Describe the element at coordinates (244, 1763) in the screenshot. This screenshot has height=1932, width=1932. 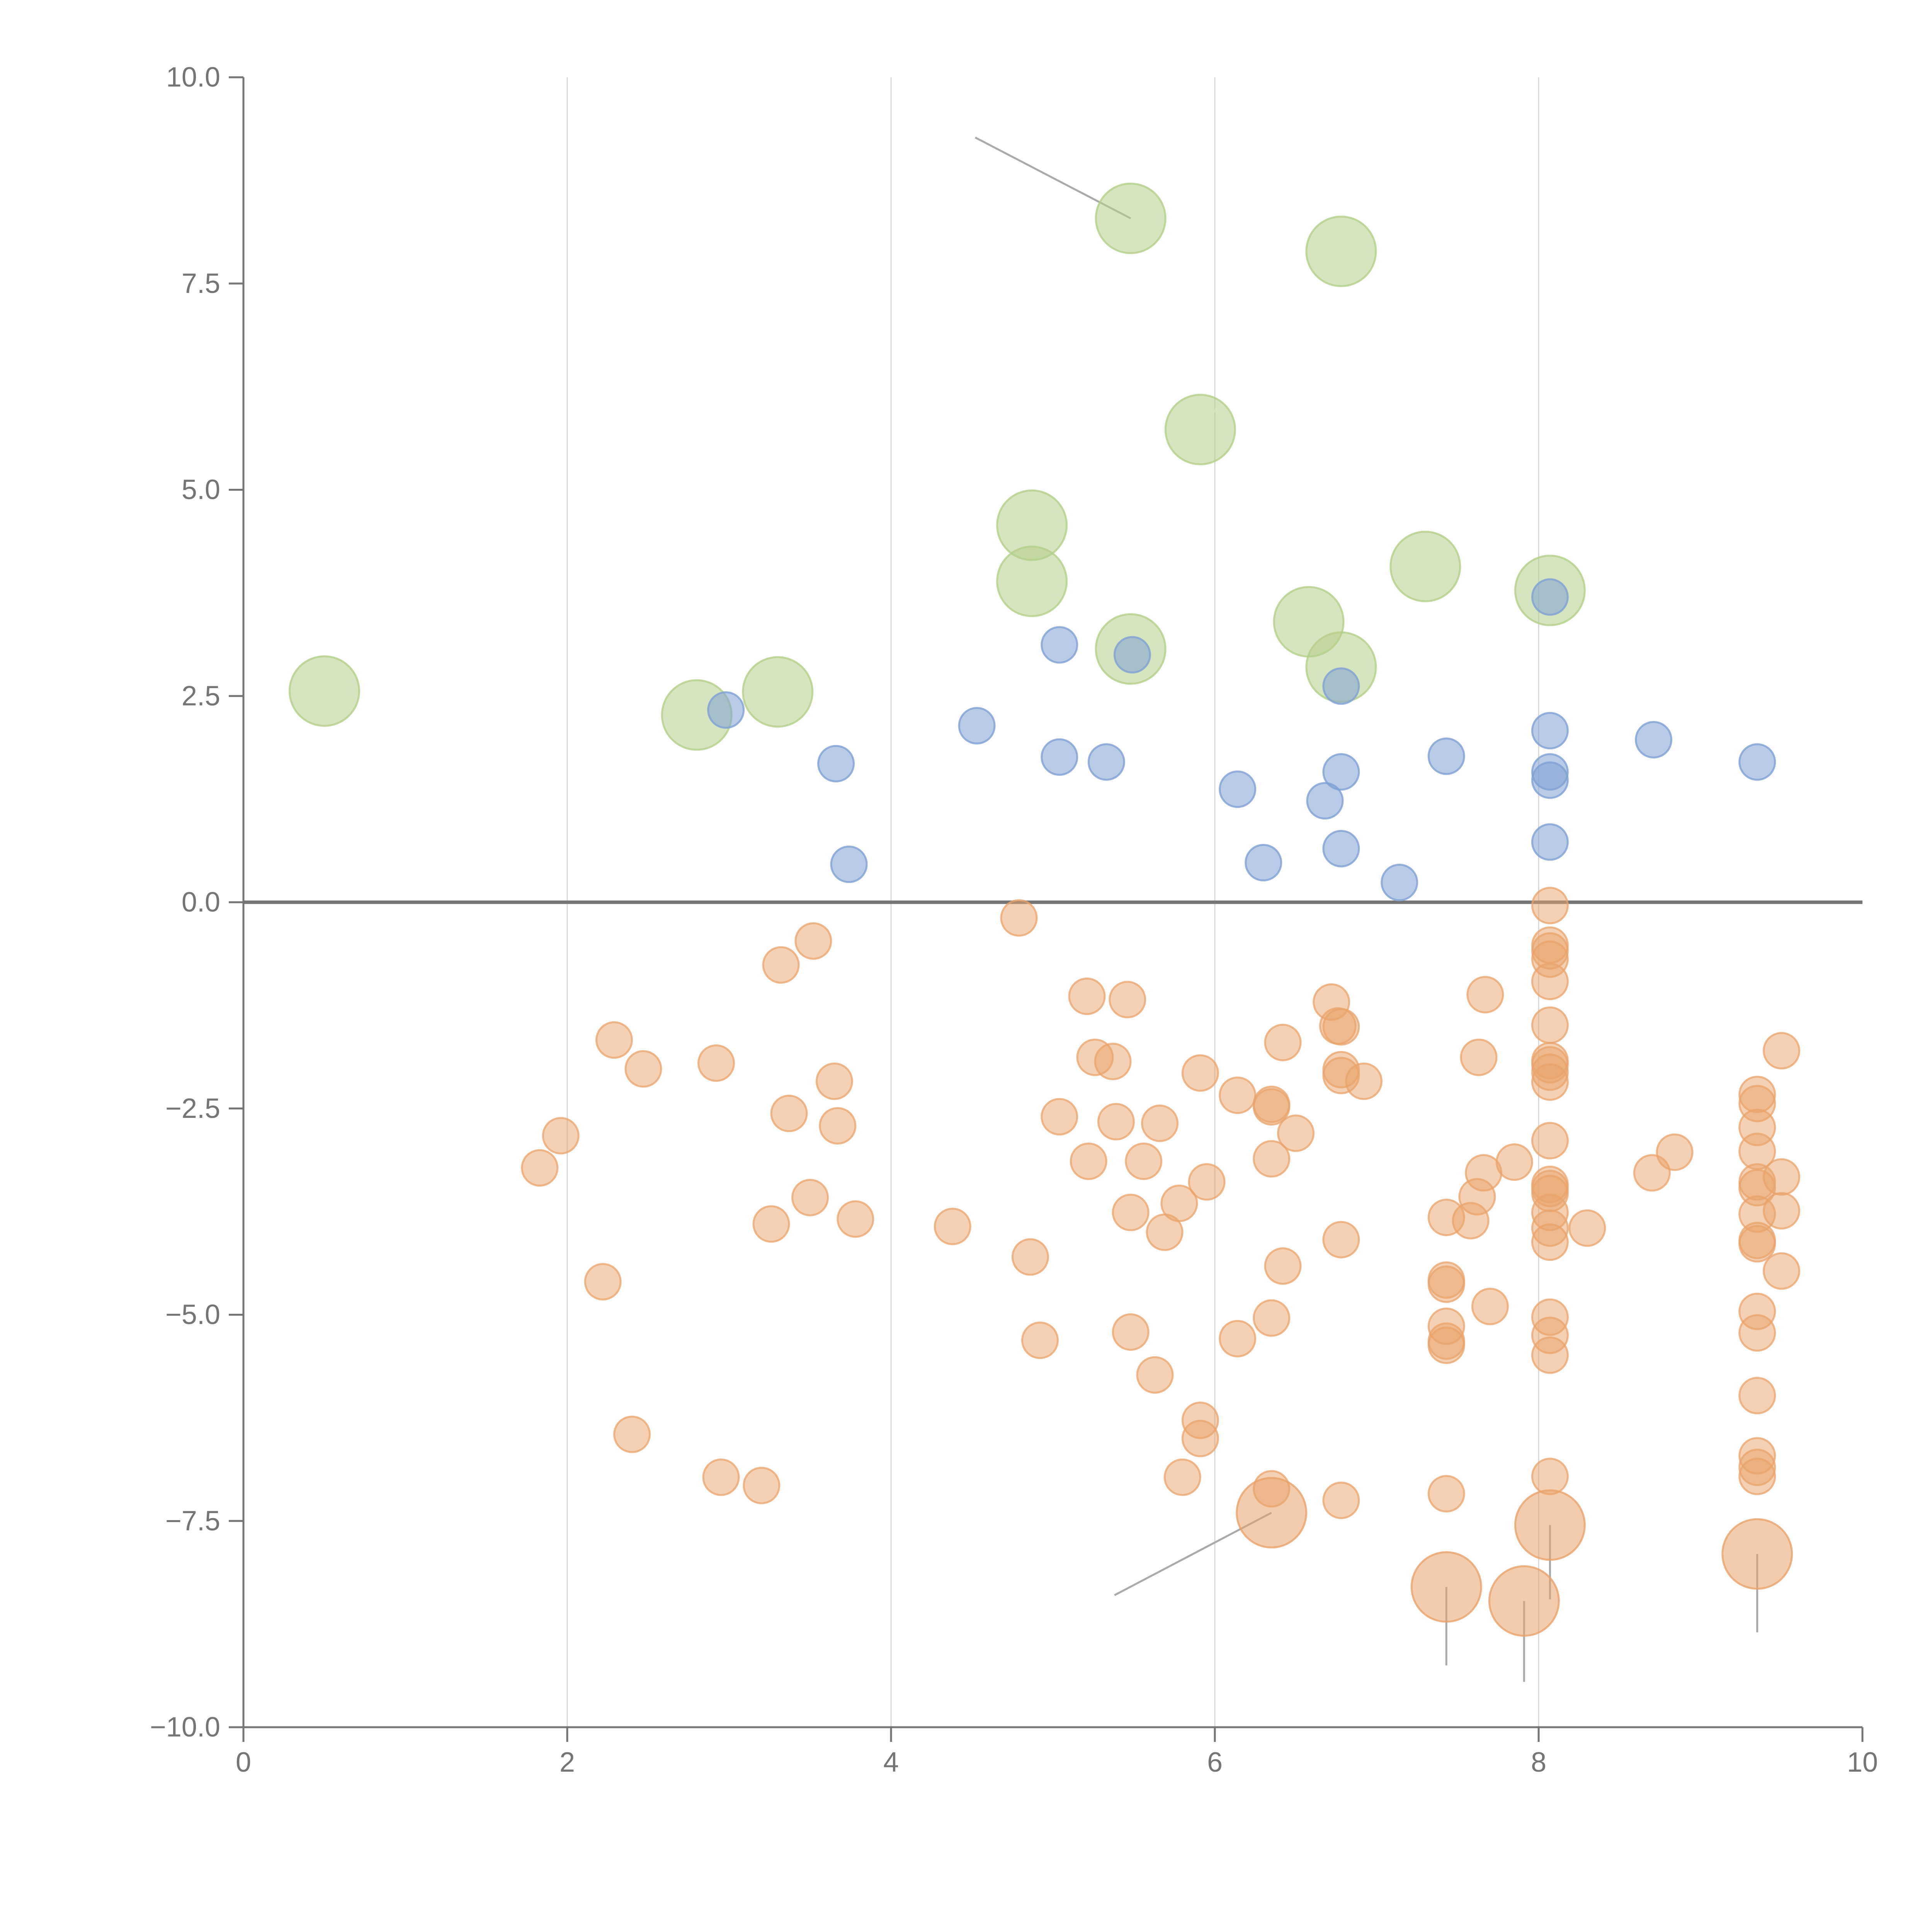
I see `x-tick-label: 0` at that location.